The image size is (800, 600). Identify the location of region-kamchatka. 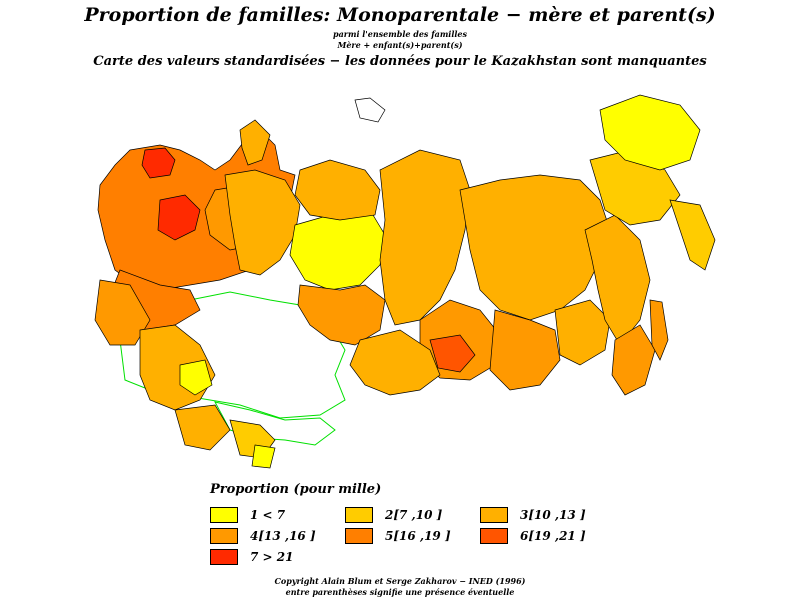
(692, 235).